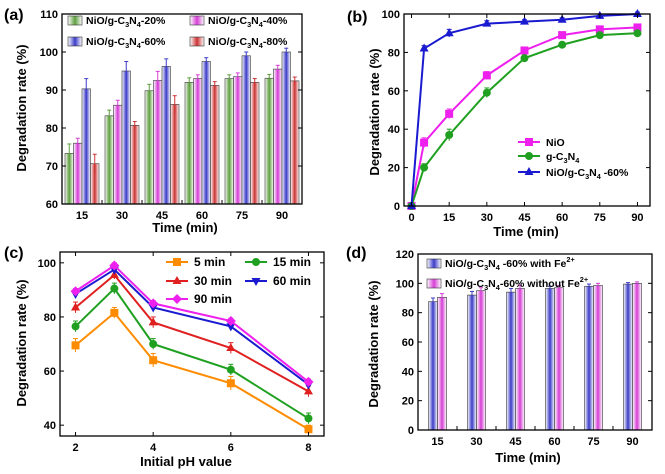  I want to click on panel-d-legend-label-part: NiO/g-C, so click(464, 264).